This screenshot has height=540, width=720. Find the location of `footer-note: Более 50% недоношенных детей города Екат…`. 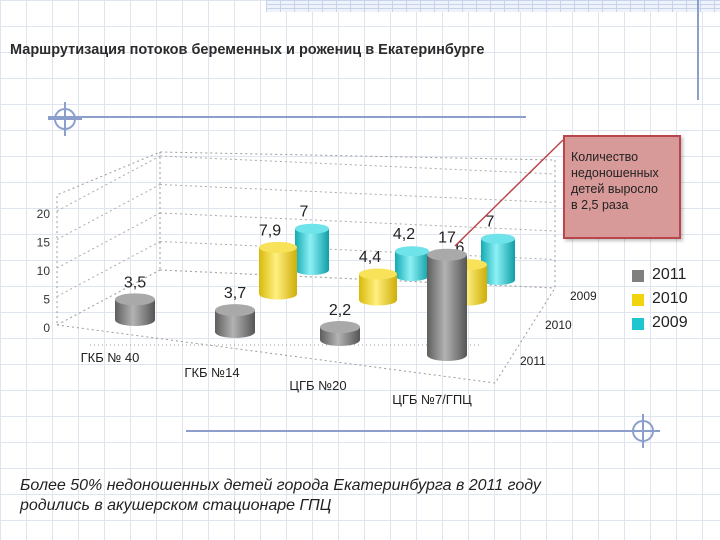

footer-note: Более 50% недоношенных детей города Екат… is located at coordinates (280, 495).